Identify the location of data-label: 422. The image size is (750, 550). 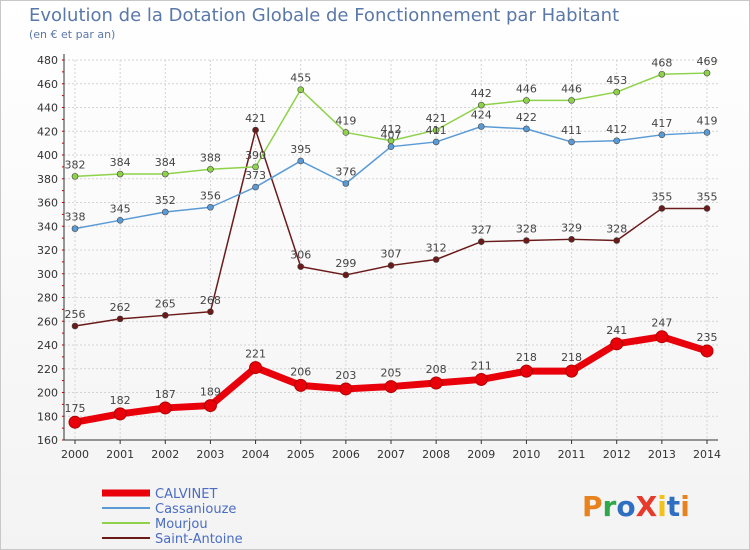
(526, 117).